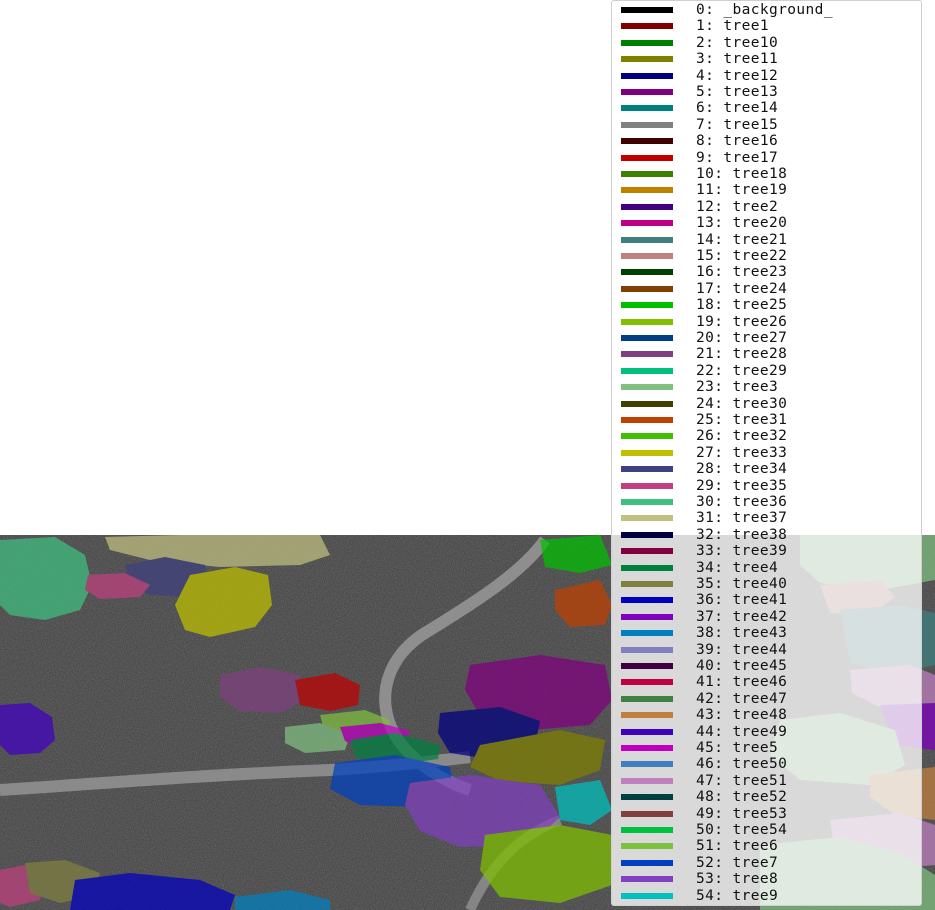  What do you see at coordinates (742, 305) in the screenshot?
I see `legend-label: 18: tree25` at bounding box center [742, 305].